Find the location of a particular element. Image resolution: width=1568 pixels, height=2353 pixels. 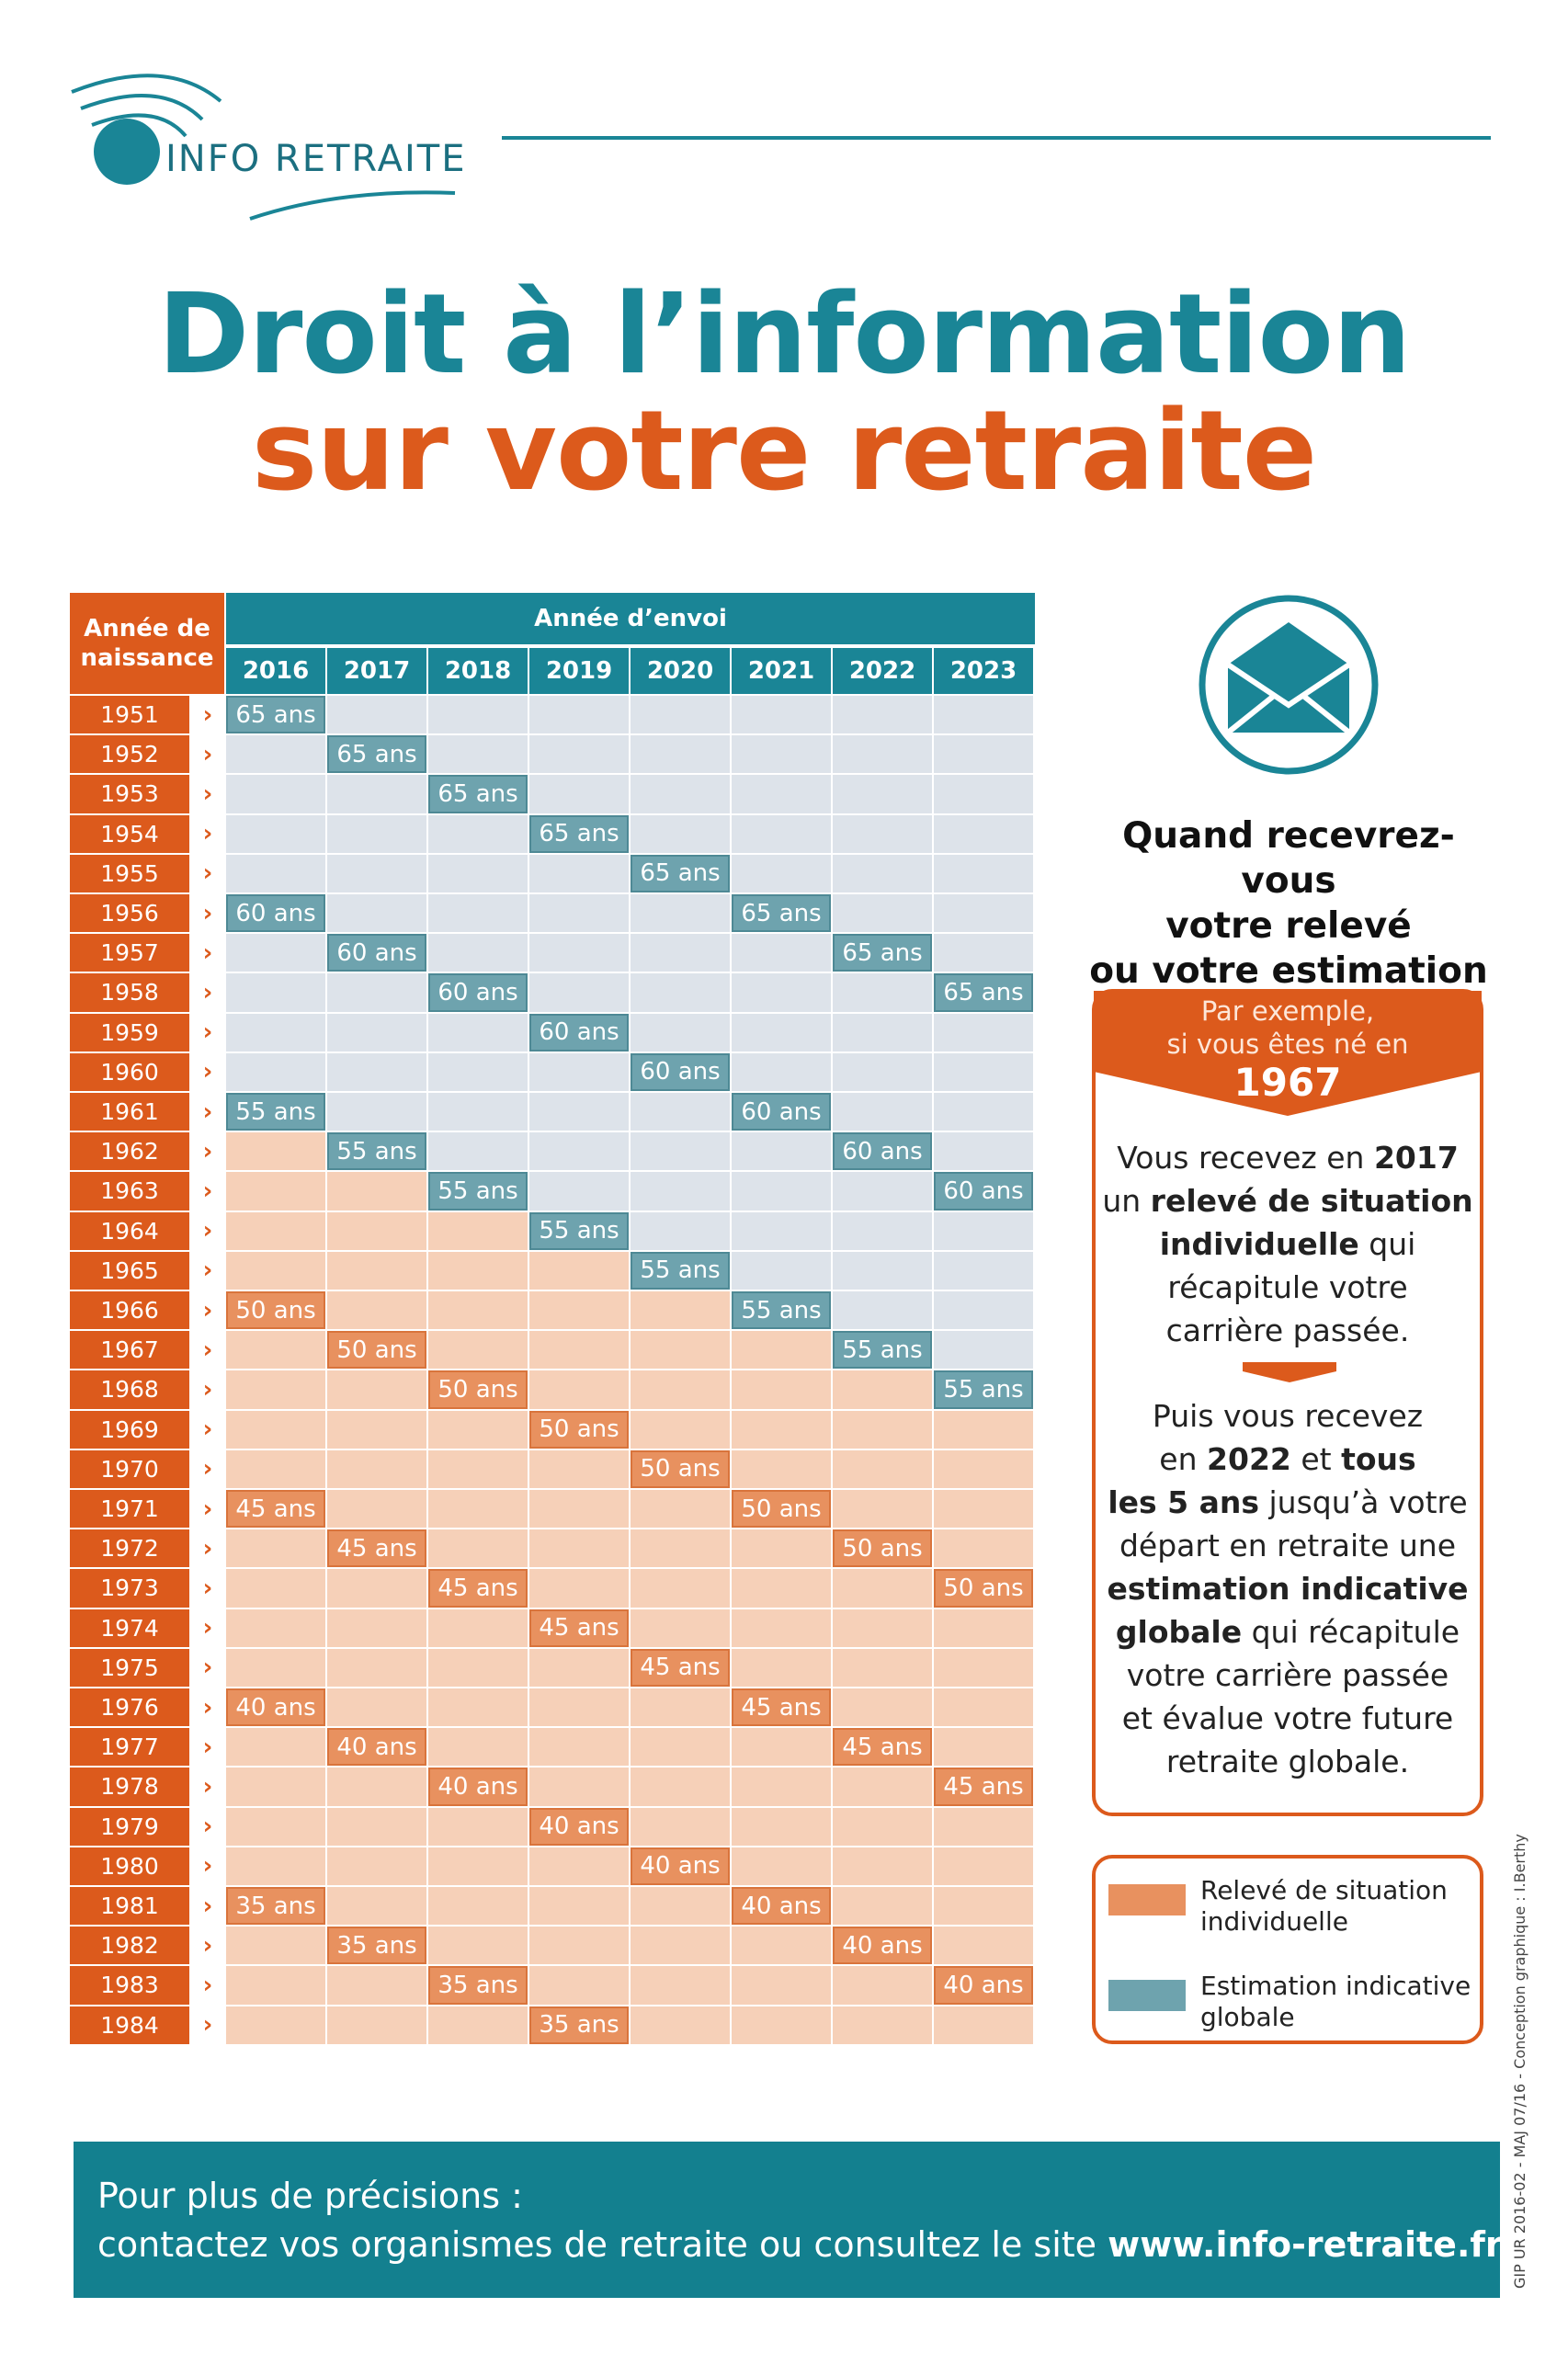

birth-year-cell: 1961 is located at coordinates (129, 1112).